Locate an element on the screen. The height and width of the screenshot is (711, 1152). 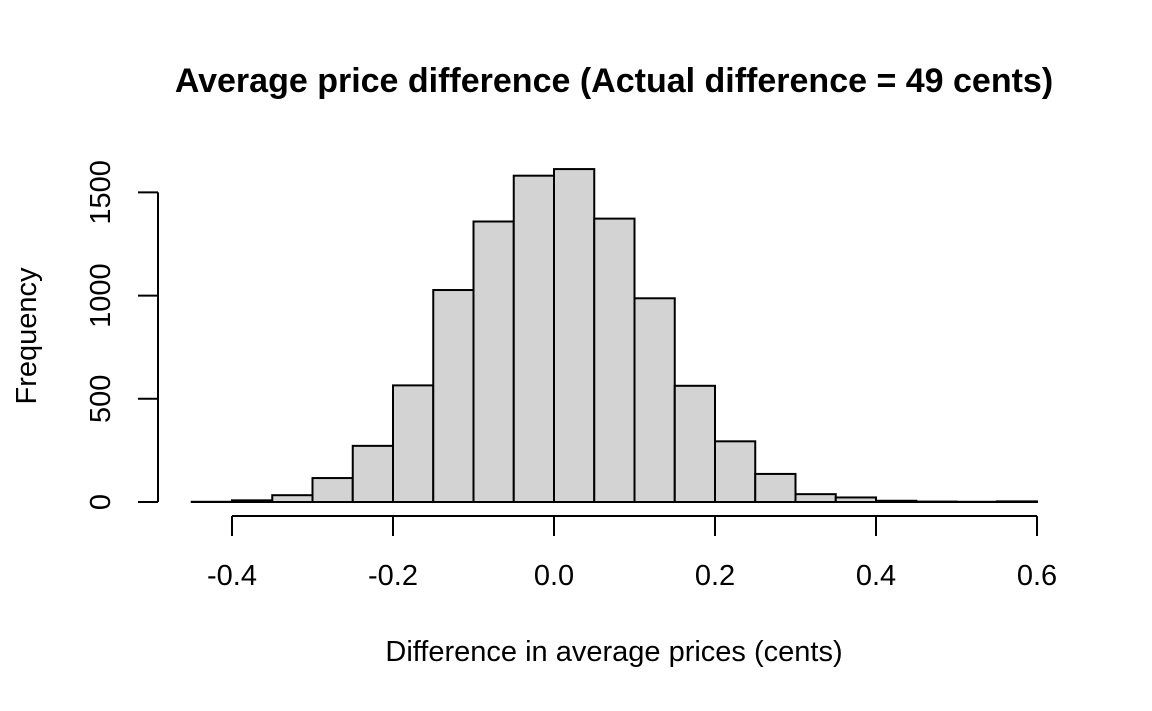
x-tick-label: -0.4 is located at coordinates (232, 576).